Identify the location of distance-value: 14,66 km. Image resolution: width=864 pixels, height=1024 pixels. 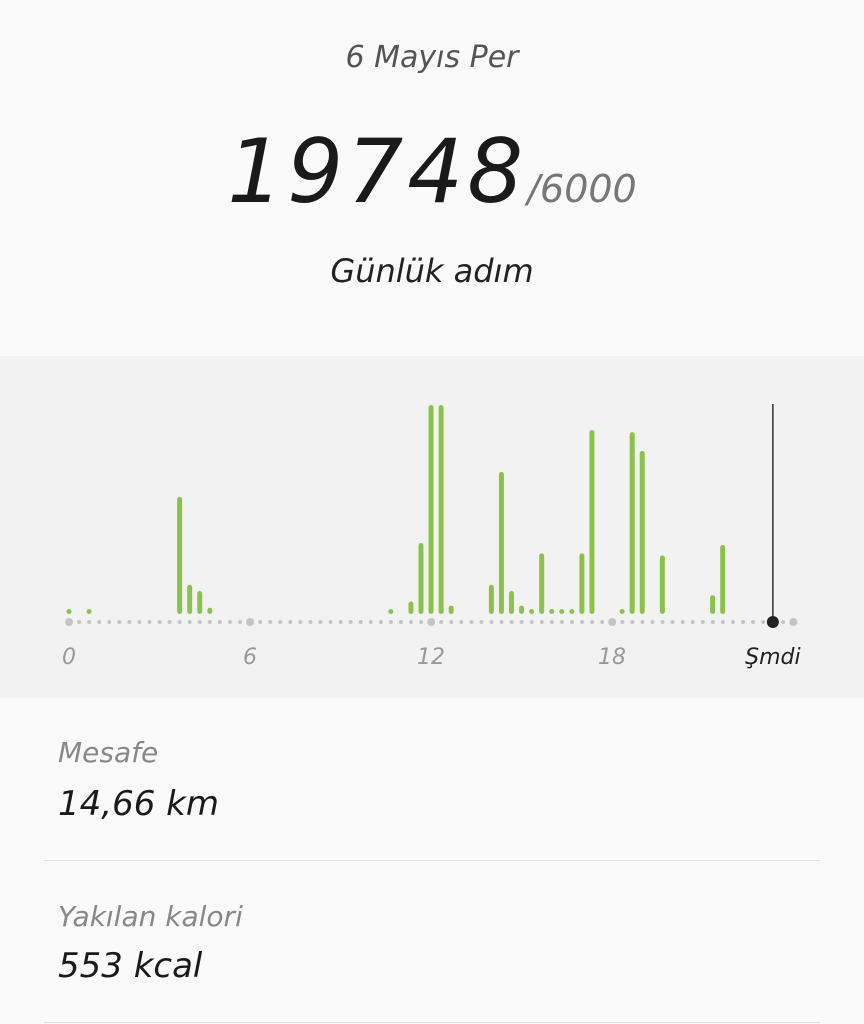
(138, 804).